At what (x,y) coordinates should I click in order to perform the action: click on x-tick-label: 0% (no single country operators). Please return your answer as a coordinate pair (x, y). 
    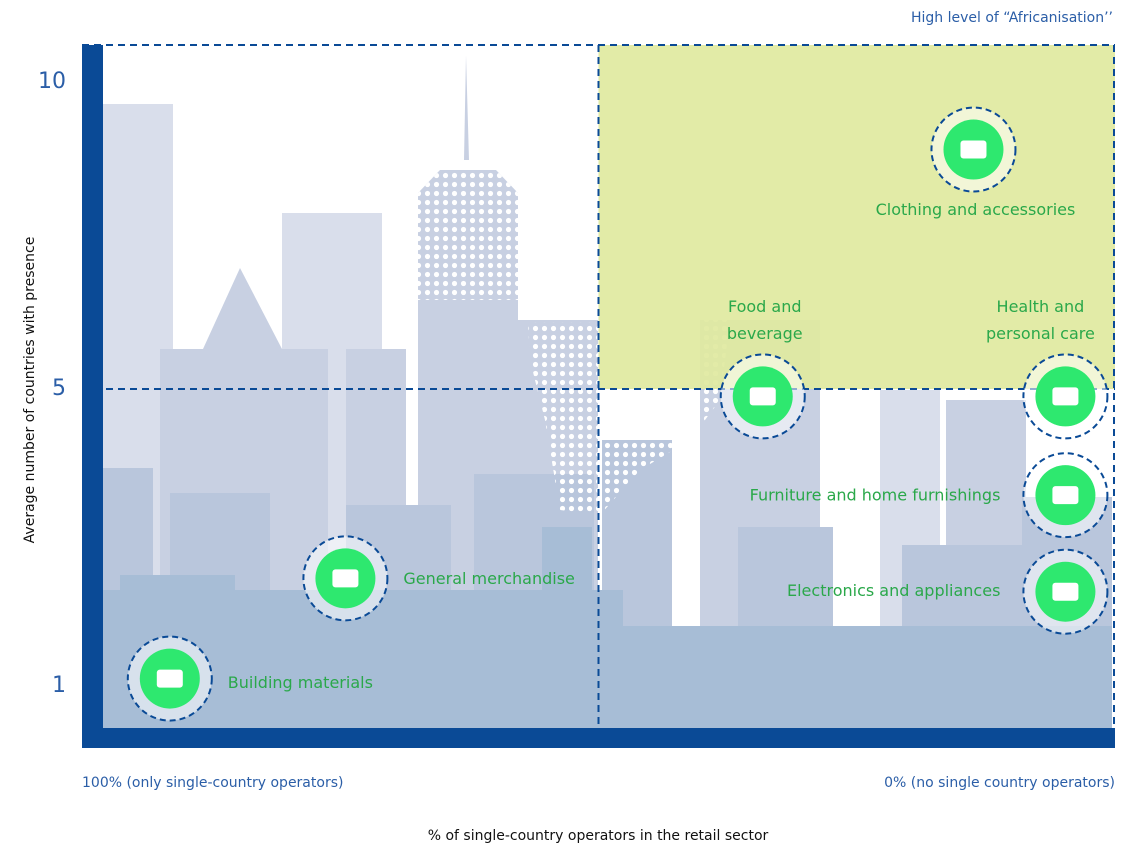
    Looking at the image, I should click on (999, 783).